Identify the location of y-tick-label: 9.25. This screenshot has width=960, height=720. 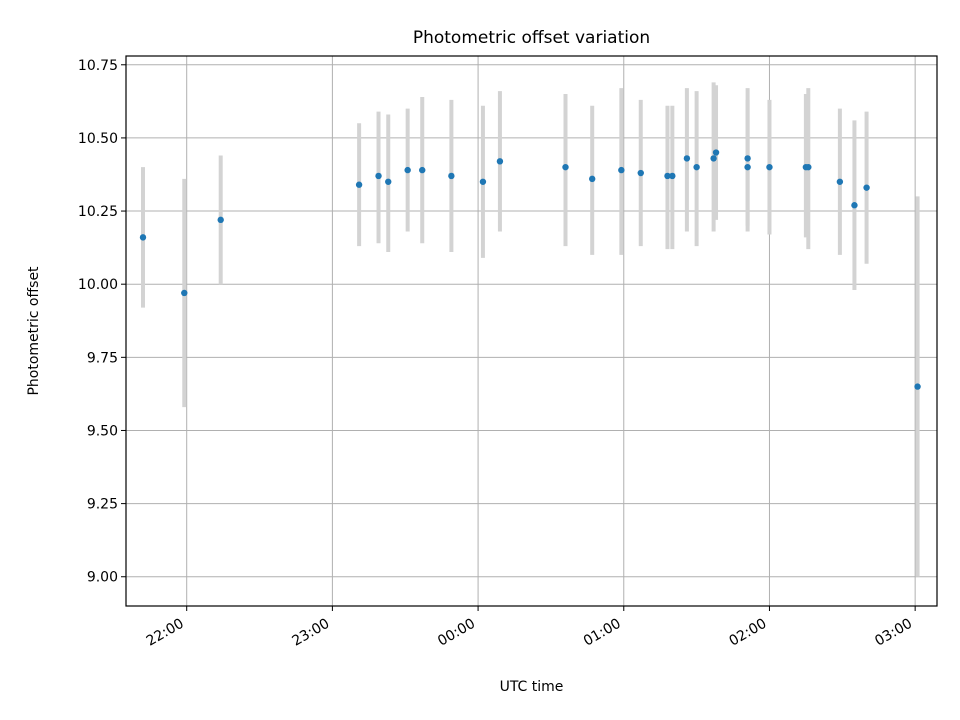
(102, 505).